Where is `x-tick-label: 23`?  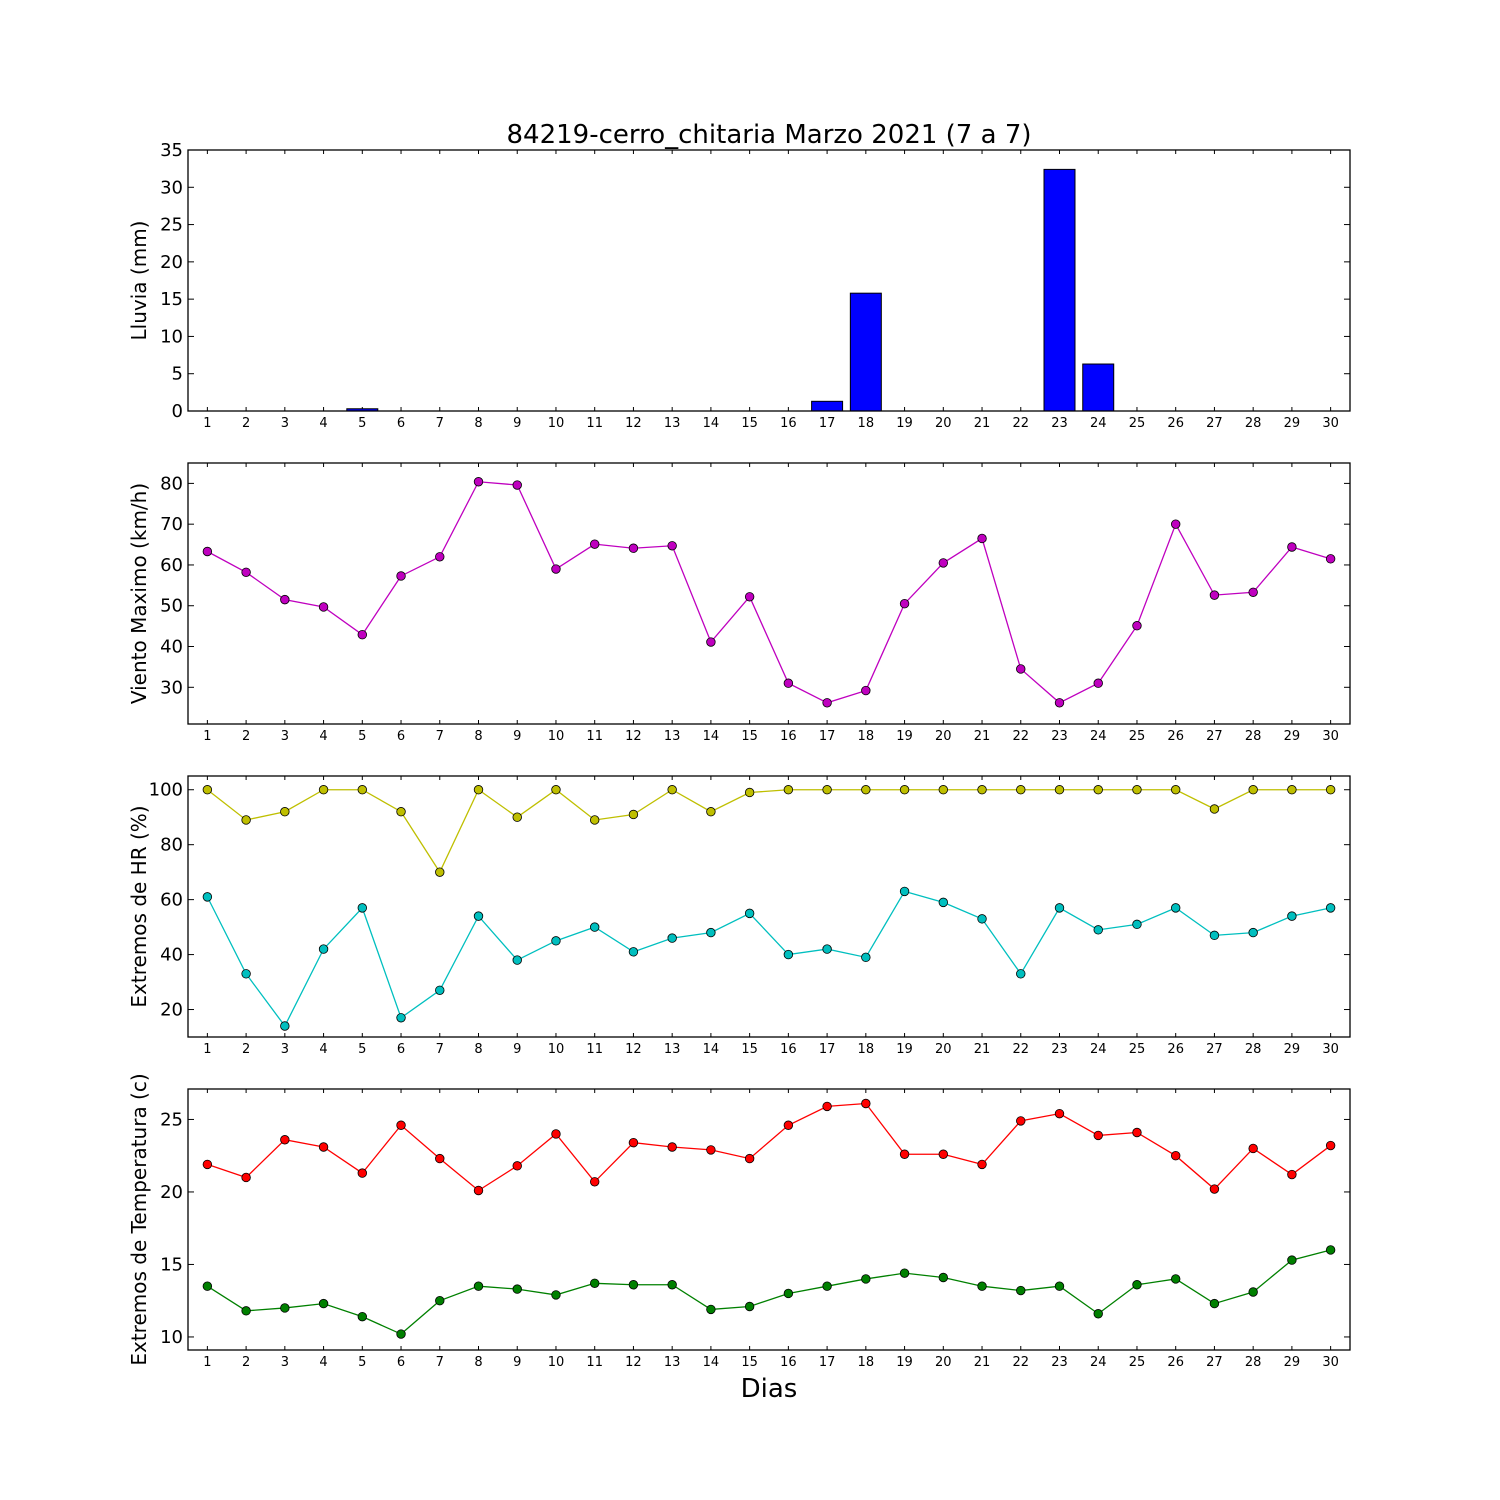
x-tick-label: 23 is located at coordinates (1059, 423).